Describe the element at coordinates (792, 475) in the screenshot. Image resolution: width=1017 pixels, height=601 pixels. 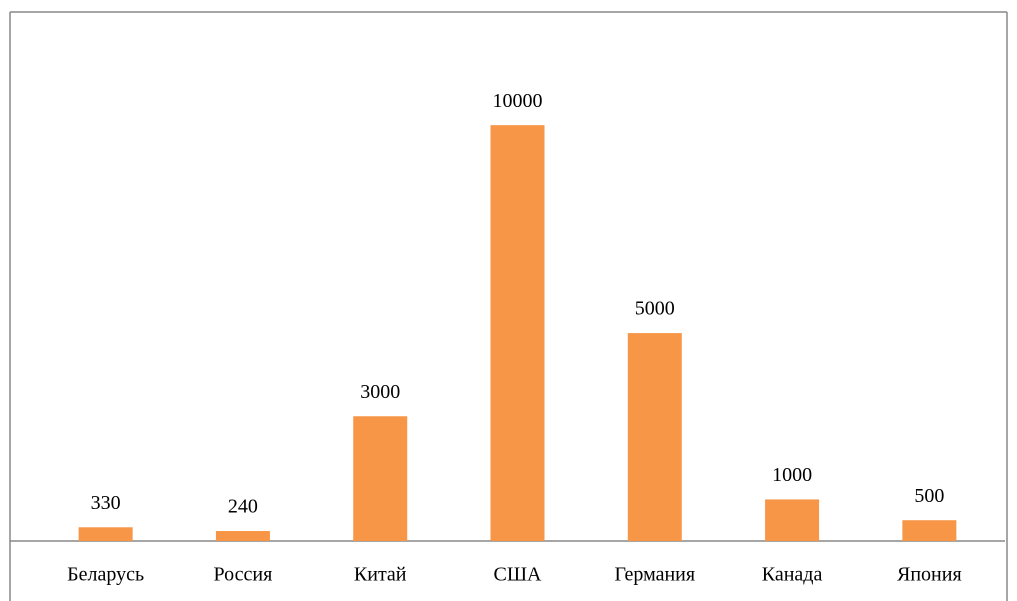
I see `data-label: 1000` at that location.